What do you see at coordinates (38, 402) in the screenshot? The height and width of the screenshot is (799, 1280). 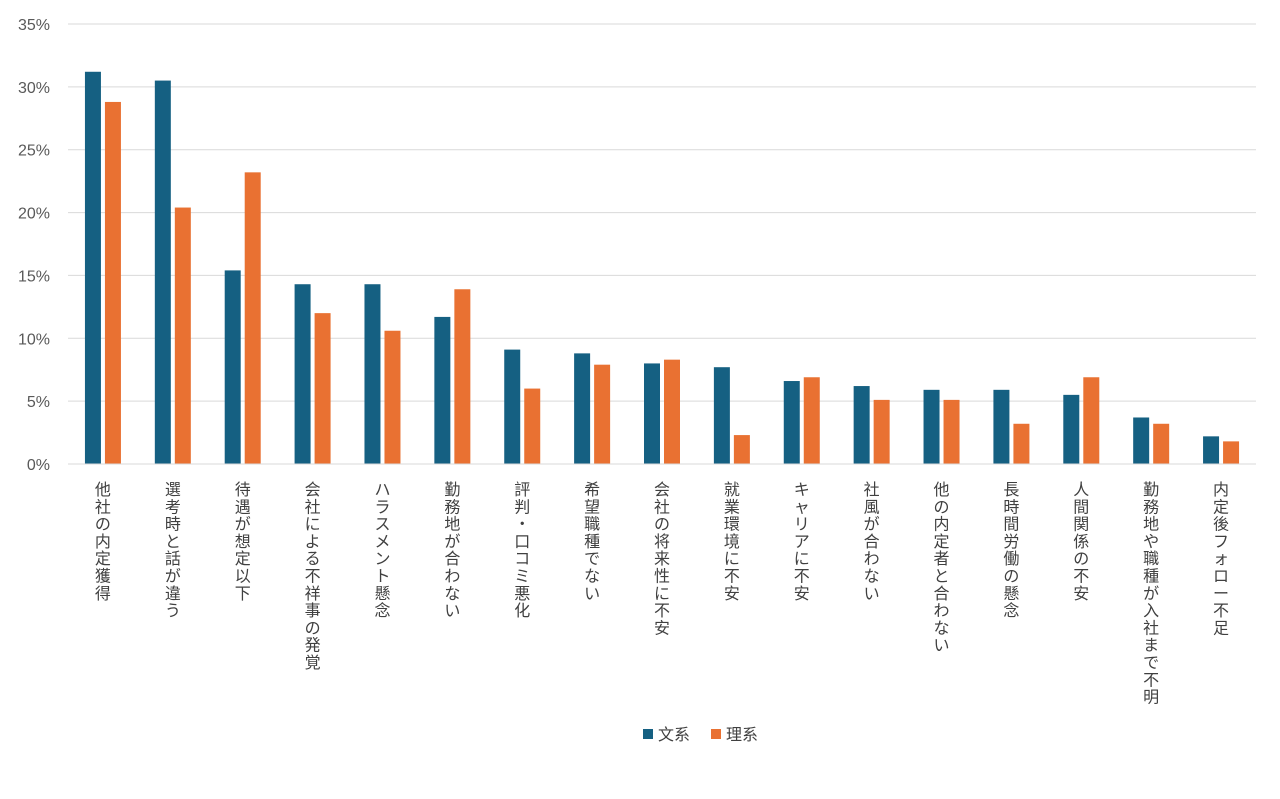 I see `y-tick-label: 5%` at bounding box center [38, 402].